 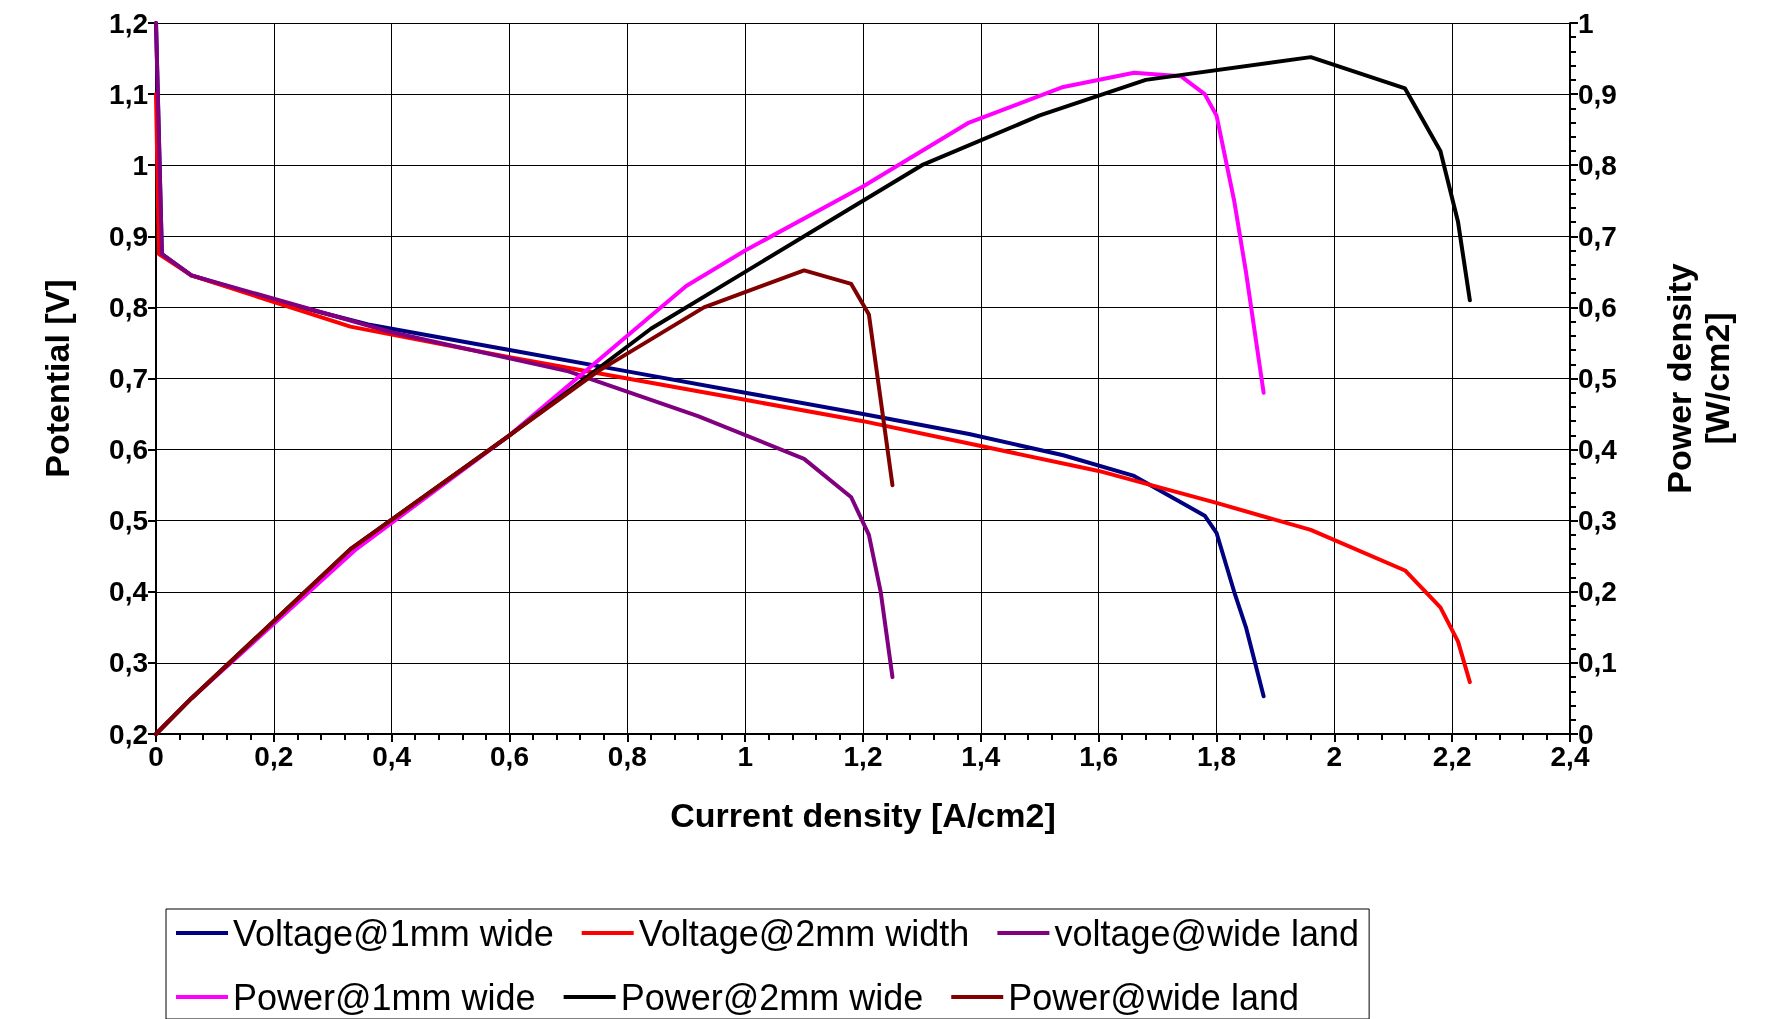 I want to click on y2-axis-title: Power density [W/cm2], so click(x=1698, y=378).